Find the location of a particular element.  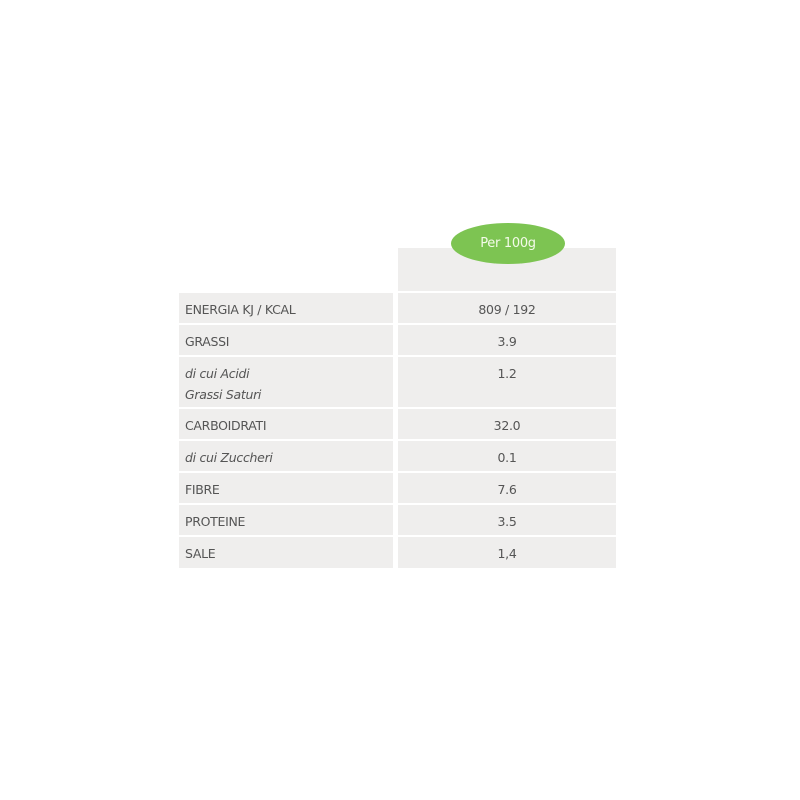

table-row: GRASSI 3.9 is located at coordinates (397, 340).